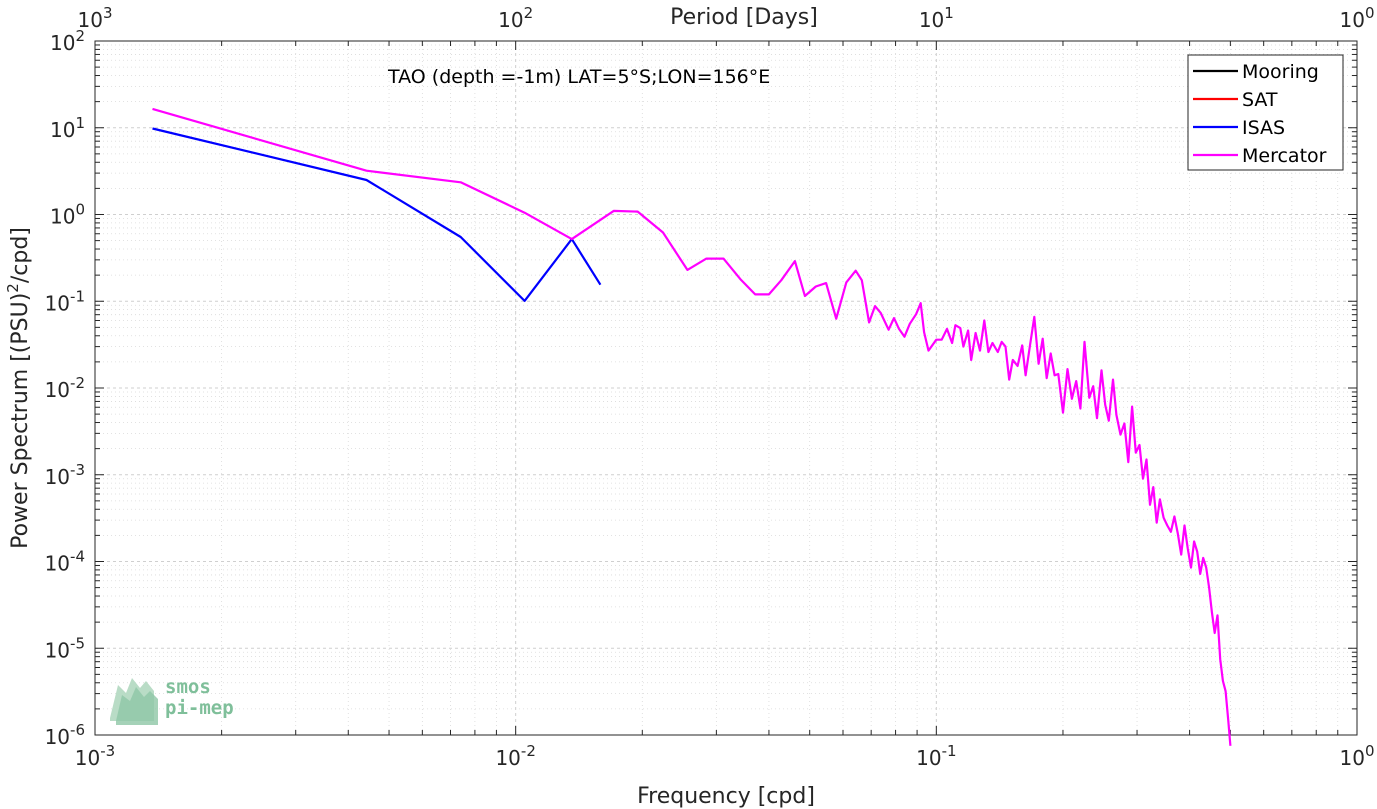  What do you see at coordinates (95, 756) in the screenshot?
I see `x-tick-label: 10⁻³` at bounding box center [95, 756].